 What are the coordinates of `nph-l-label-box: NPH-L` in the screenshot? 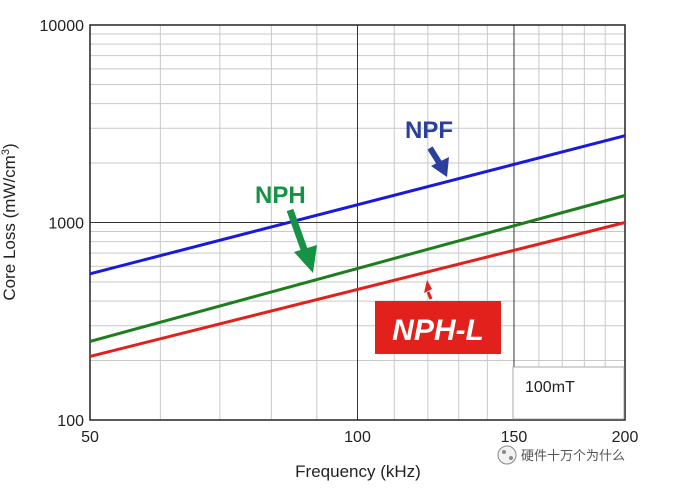 It's located at (438, 327).